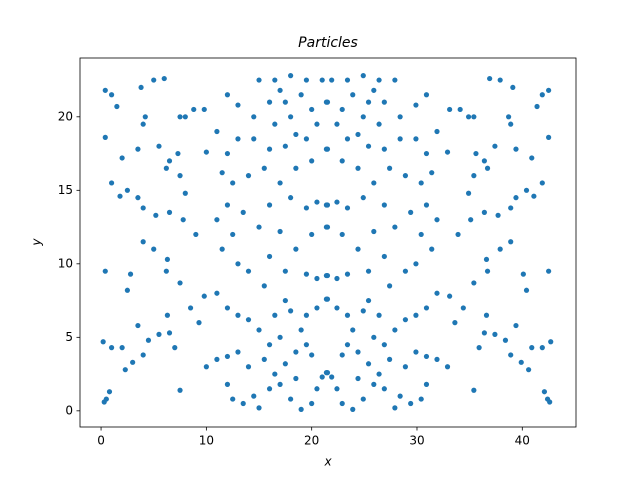 This screenshot has height=480, width=640. What do you see at coordinates (37, 242) in the screenshot?
I see `y-axis-label: y` at bounding box center [37, 242].